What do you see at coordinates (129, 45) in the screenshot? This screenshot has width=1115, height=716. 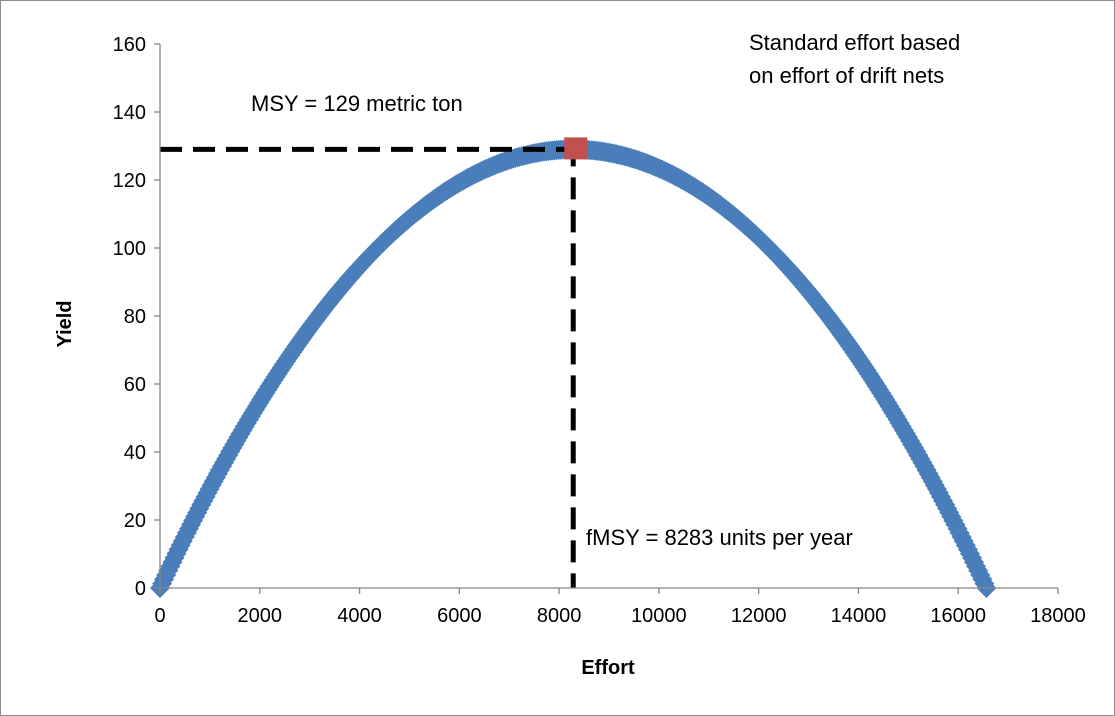 I see `y-tick-label: 160` at bounding box center [129, 45].